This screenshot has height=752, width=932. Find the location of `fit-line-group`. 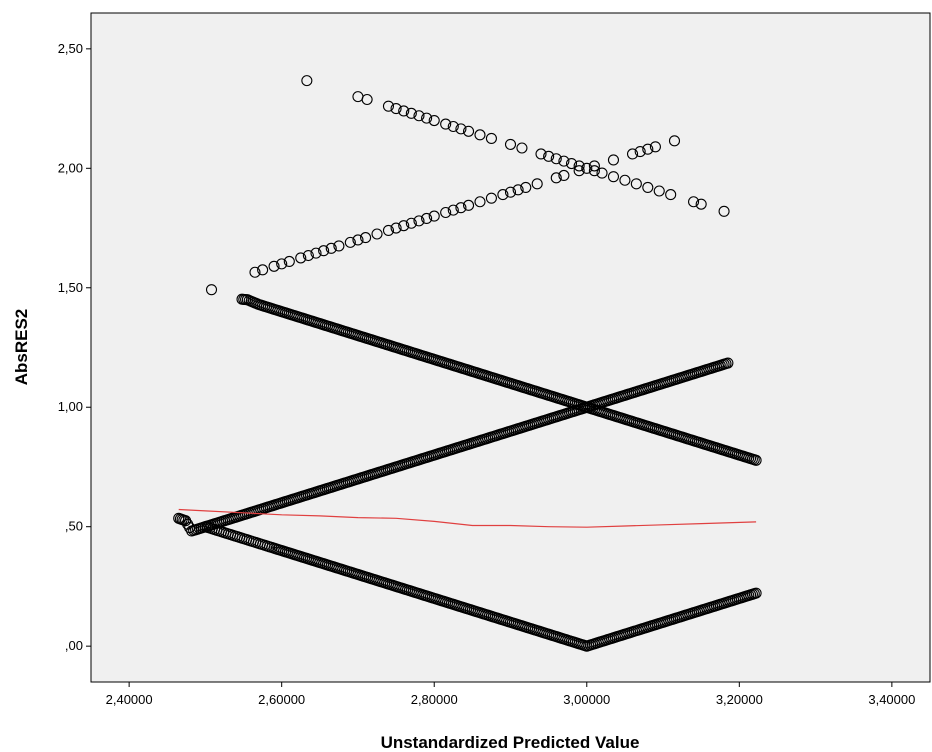

fit-line-group is located at coordinates (467, 518).